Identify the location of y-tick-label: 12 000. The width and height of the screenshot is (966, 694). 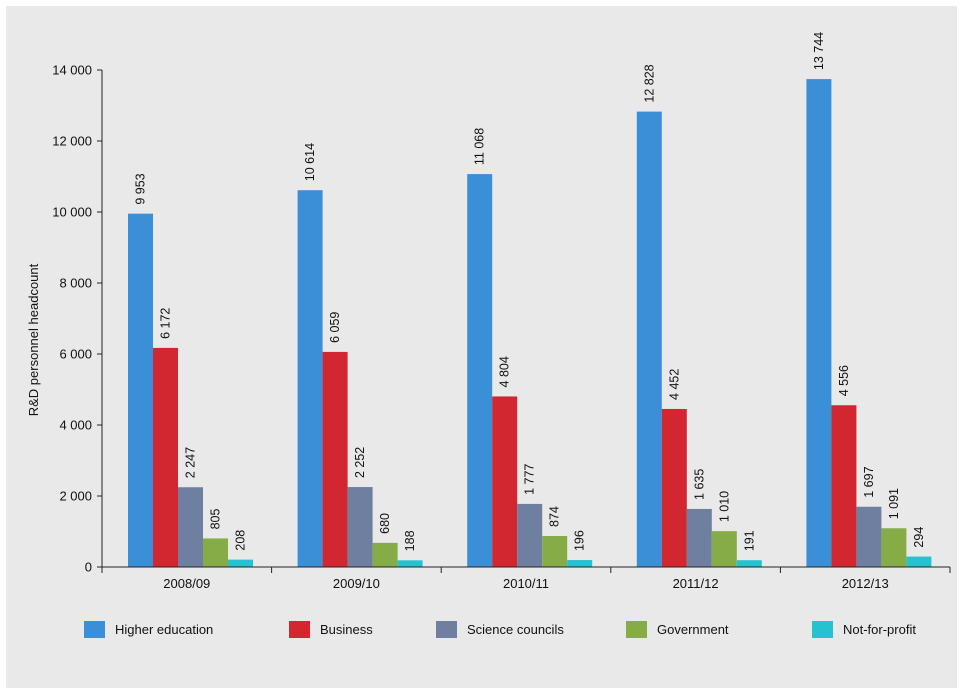
(72, 141).